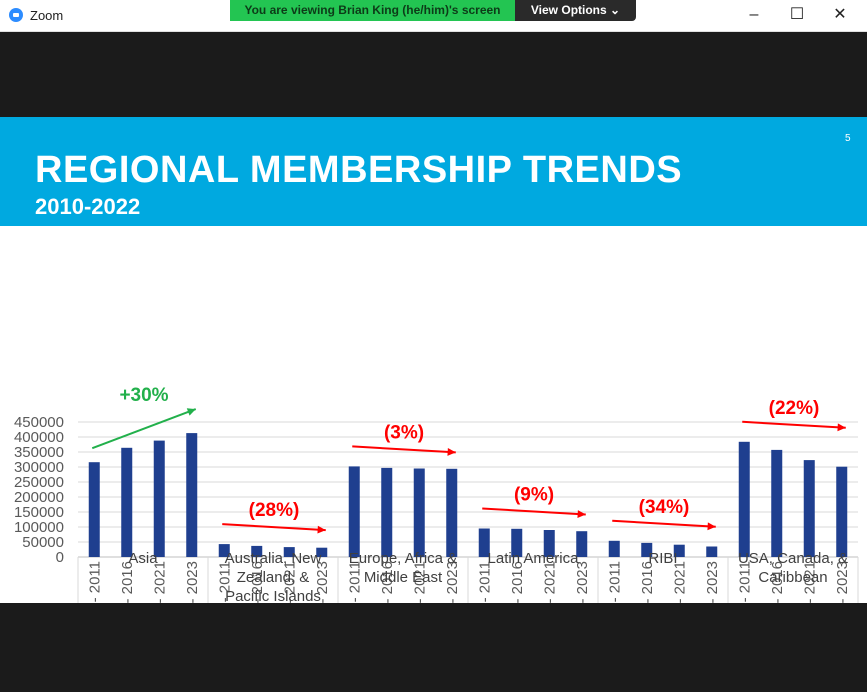 The width and height of the screenshot is (867, 692). What do you see at coordinates (143, 558) in the screenshot?
I see `group-label: Asia` at bounding box center [143, 558].